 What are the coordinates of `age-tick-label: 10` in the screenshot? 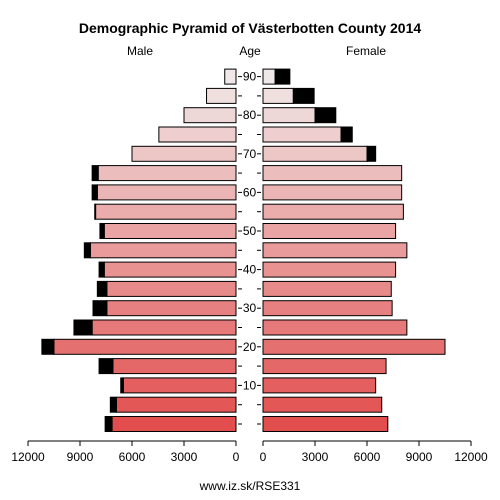 It's located at (250, 385).